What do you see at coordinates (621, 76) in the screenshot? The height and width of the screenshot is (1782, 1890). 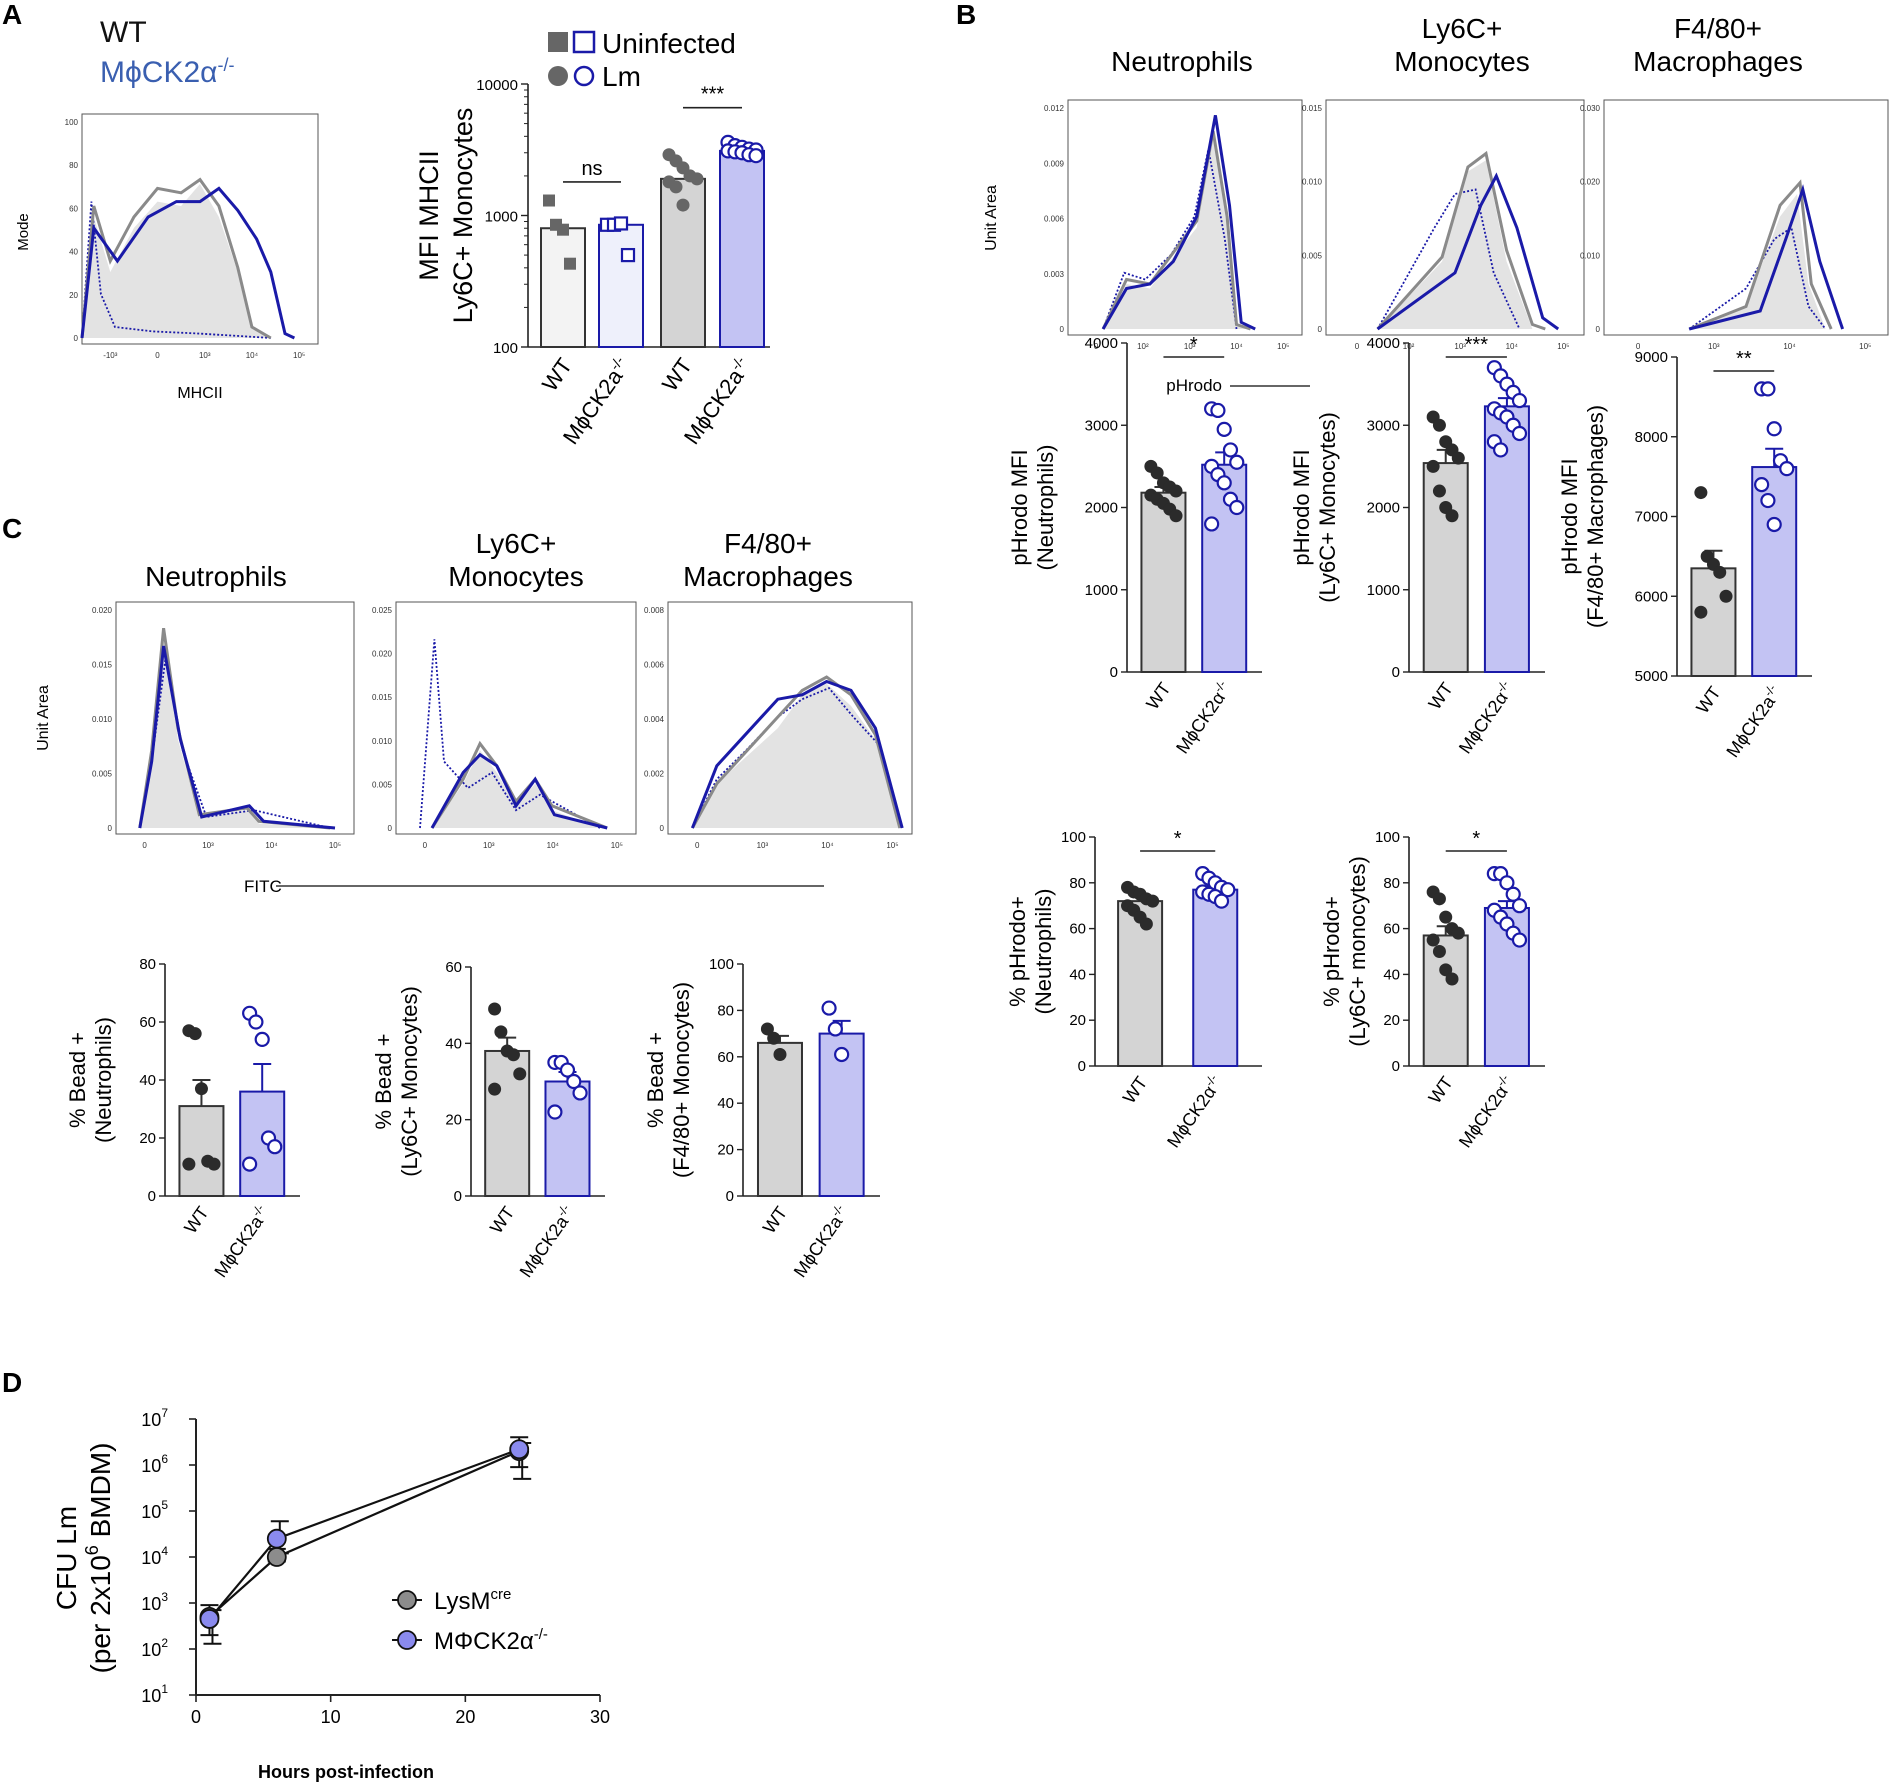 I see `legend-lm: Lm` at bounding box center [621, 76].